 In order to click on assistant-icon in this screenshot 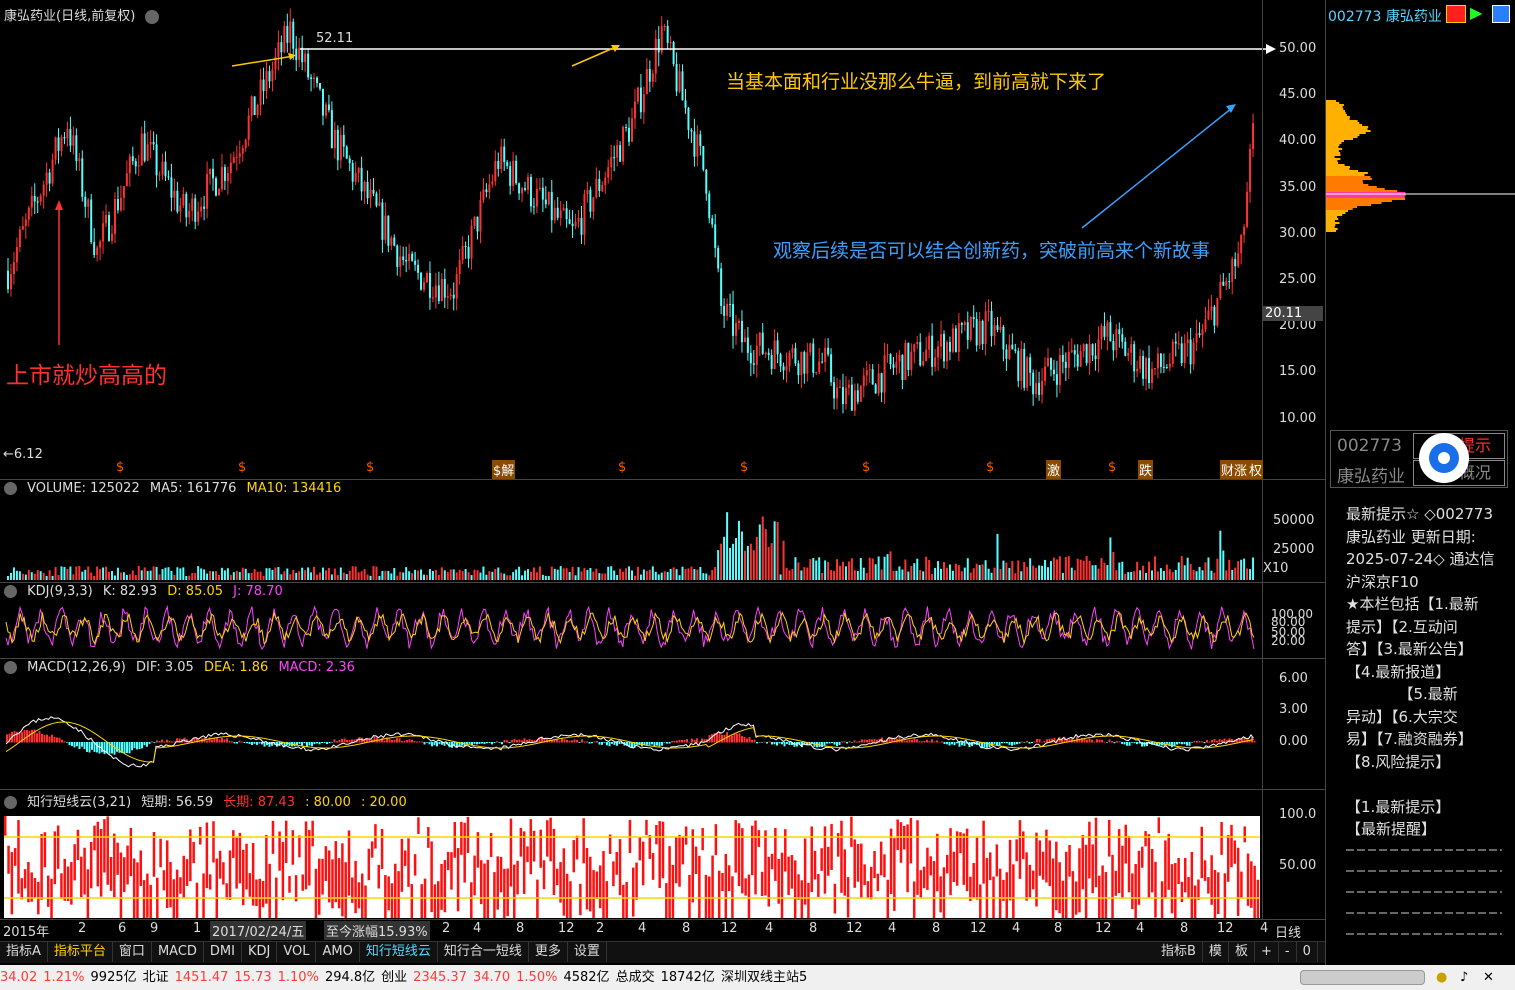, I will do `click(1444, 458)`.